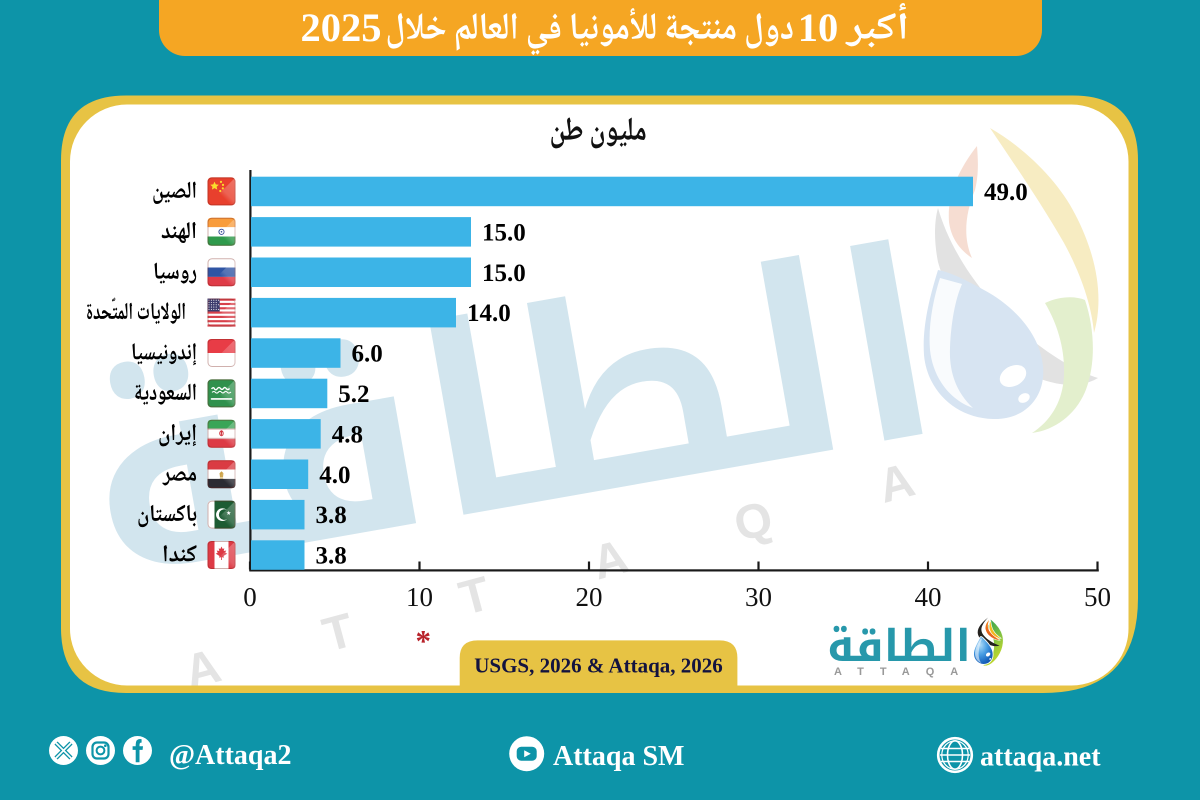 This screenshot has height=800, width=1200. What do you see at coordinates (618, 756) in the screenshot?
I see `svg-text: Attaqa SM` at bounding box center [618, 756].